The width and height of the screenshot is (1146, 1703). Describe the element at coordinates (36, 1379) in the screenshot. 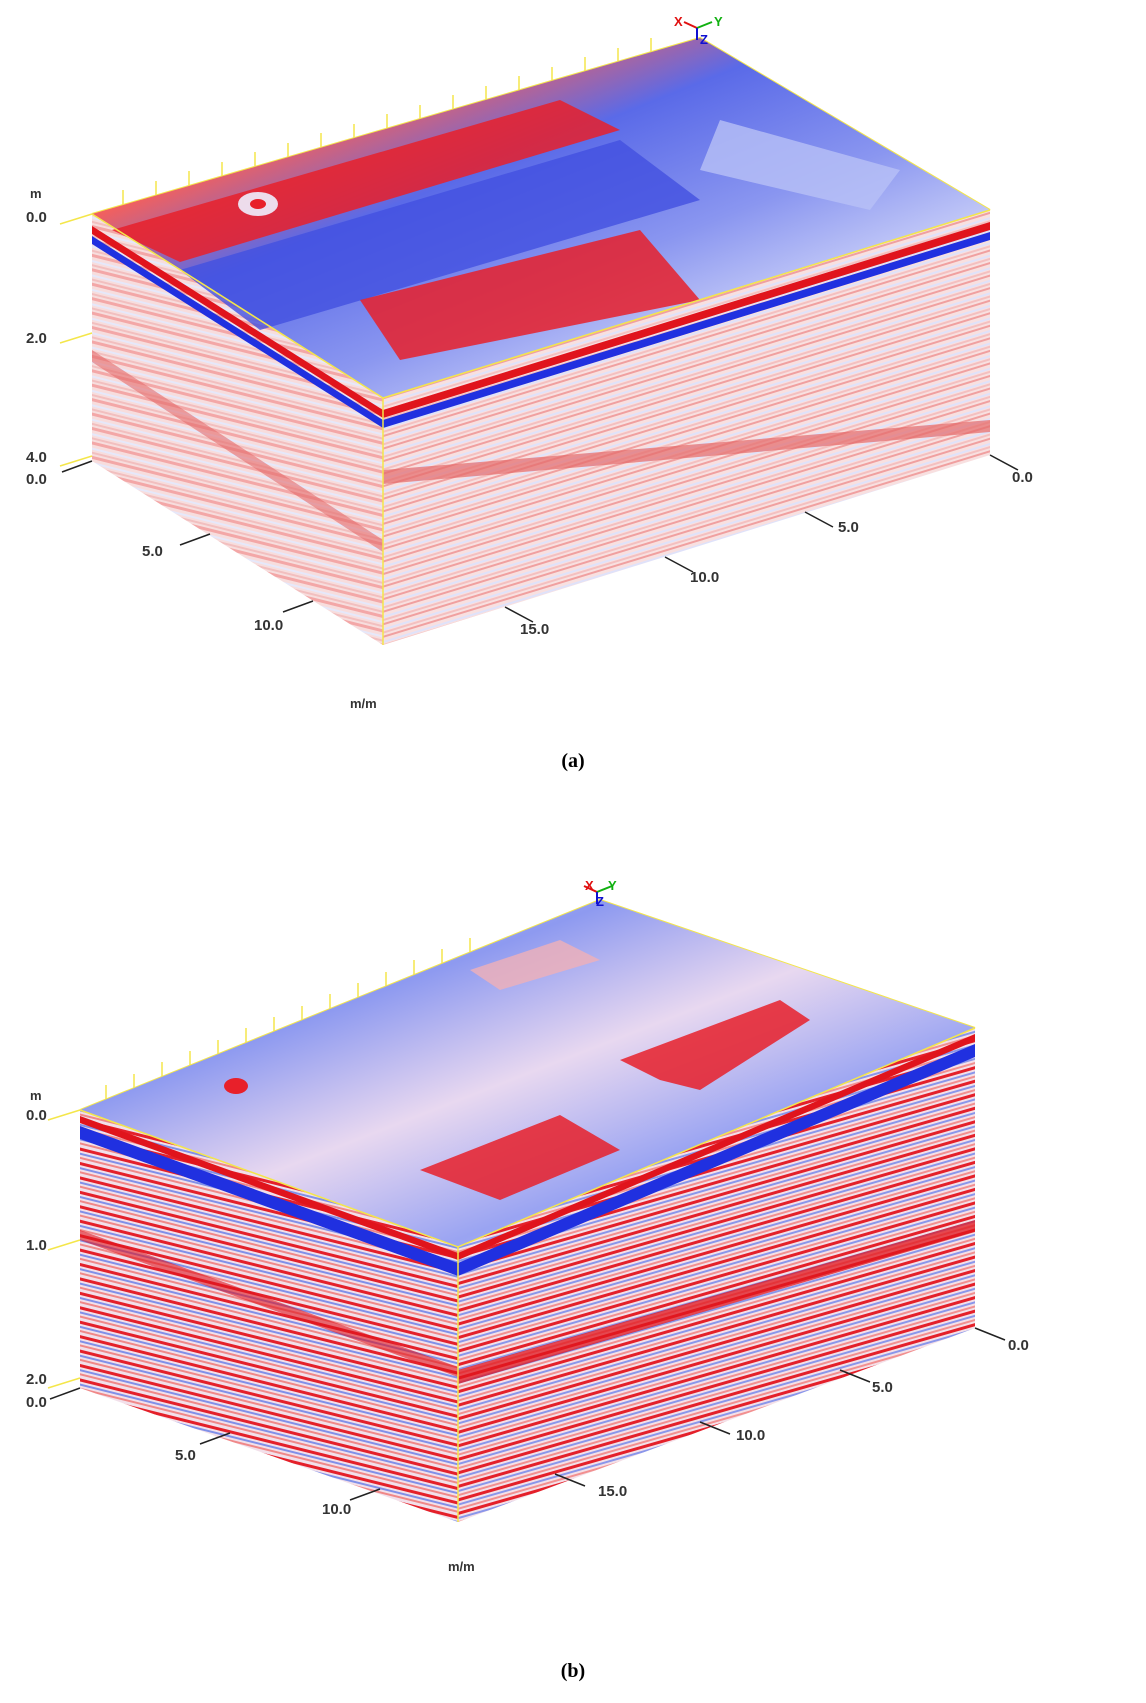

I see `depth-tick-2: 2.0` at that location.